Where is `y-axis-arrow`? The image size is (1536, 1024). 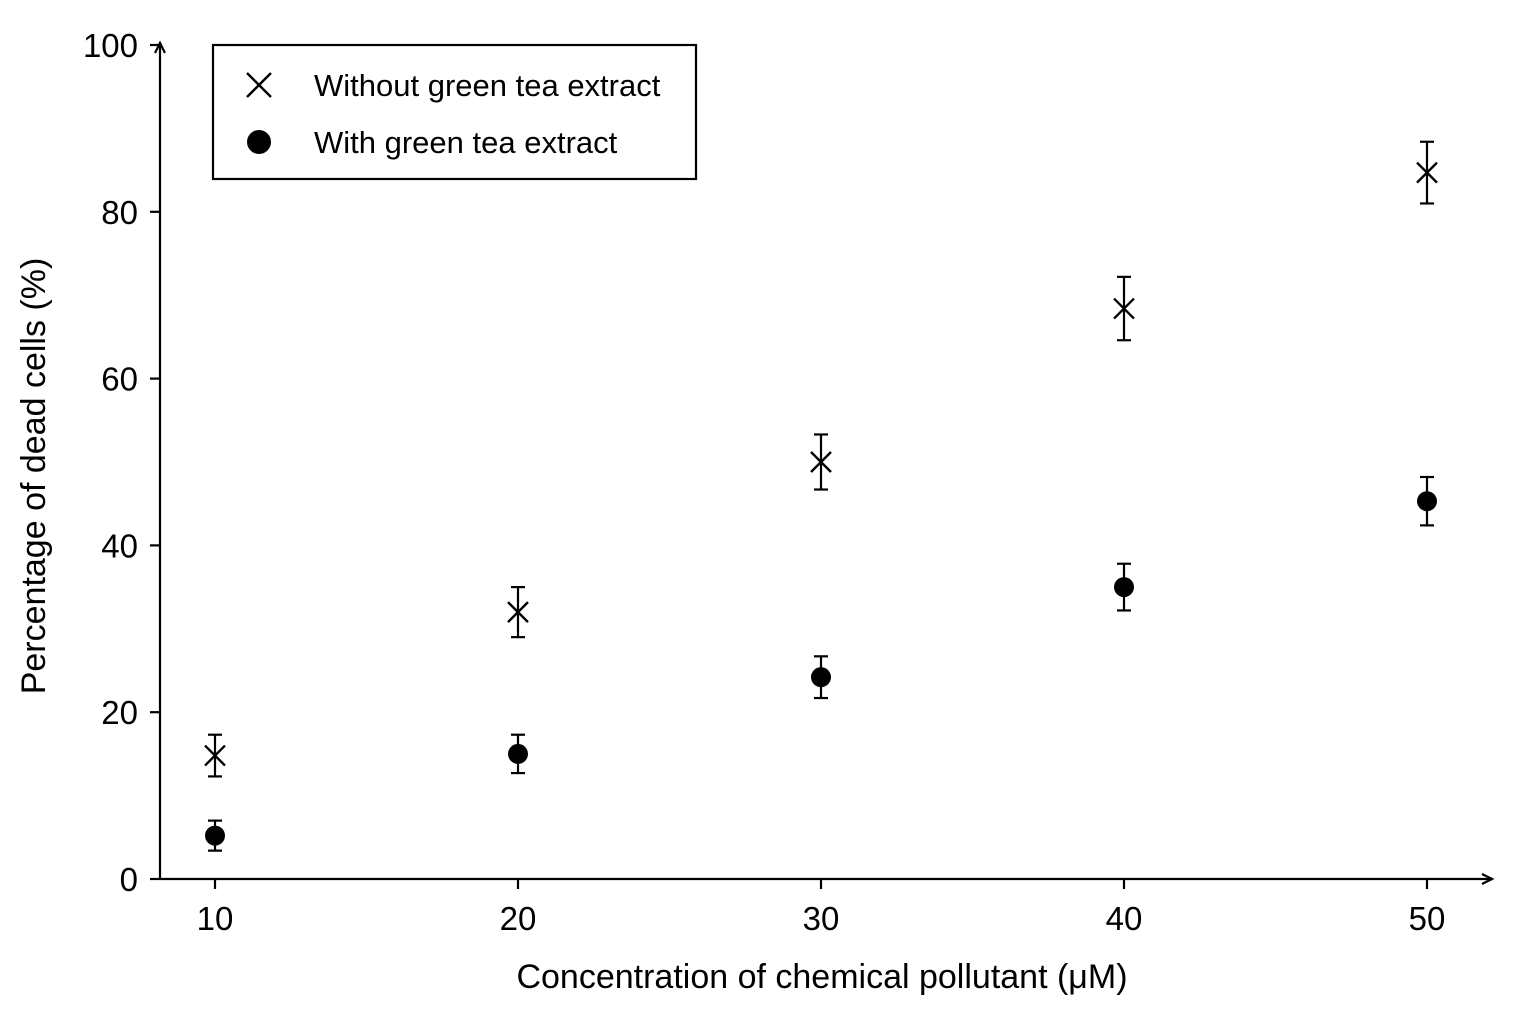
y-axis-arrow is located at coordinates (160, 47).